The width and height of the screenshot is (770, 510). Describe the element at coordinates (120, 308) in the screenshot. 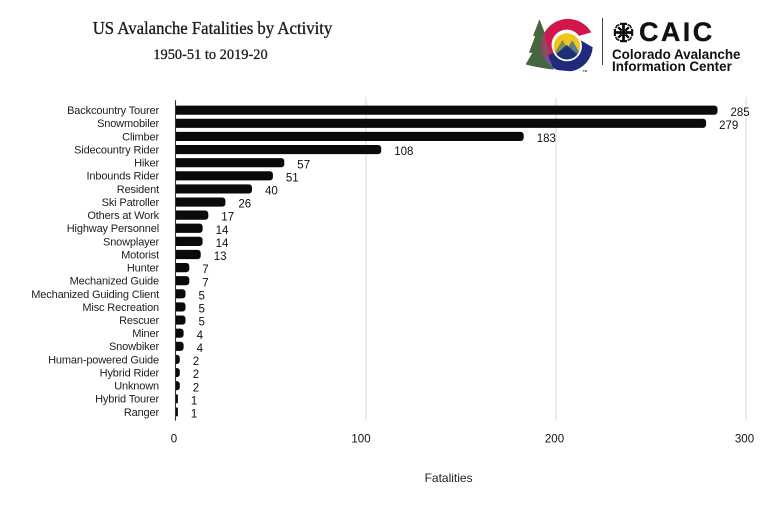

I see `svg-text: Misc Recreation` at that location.